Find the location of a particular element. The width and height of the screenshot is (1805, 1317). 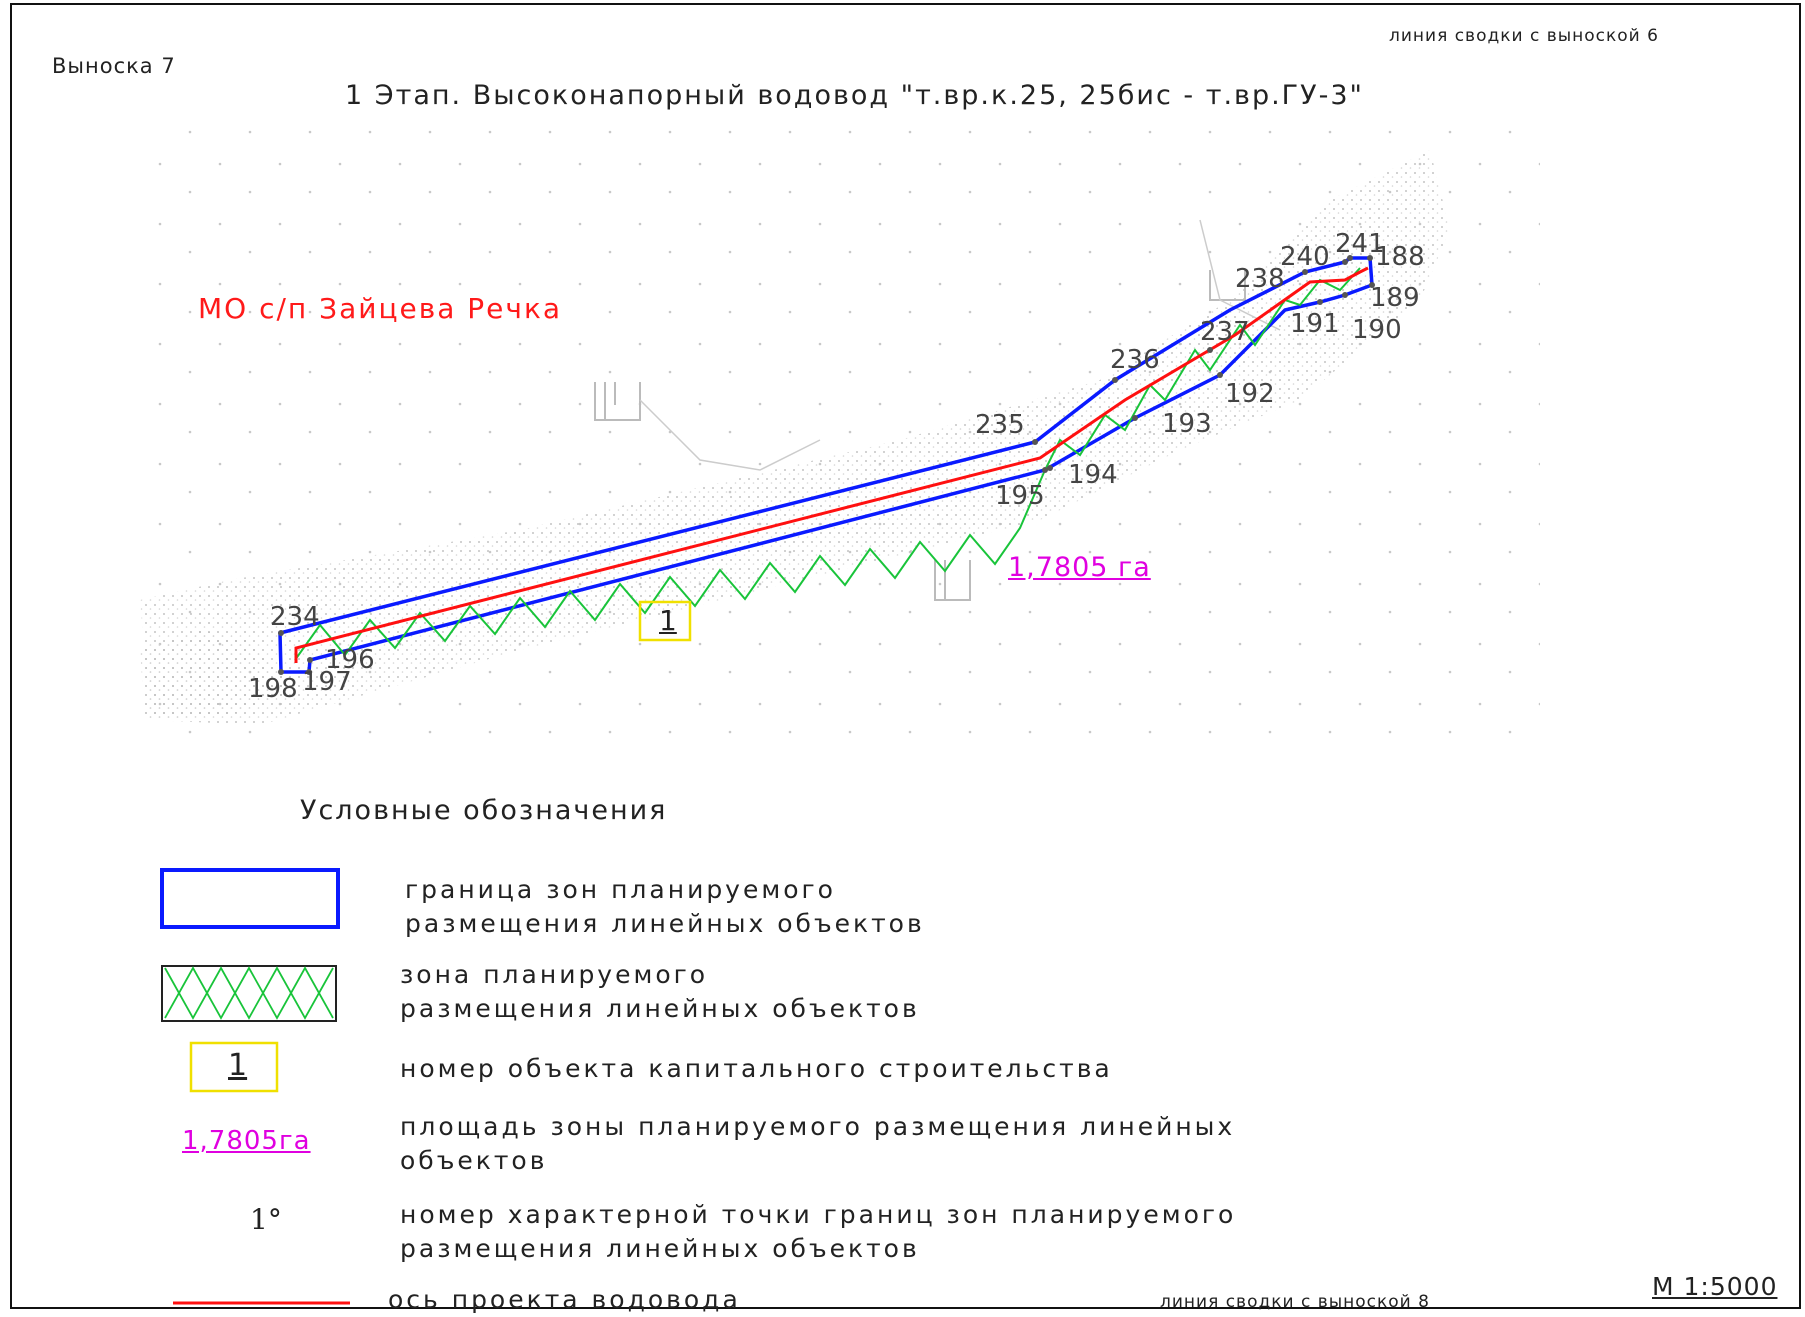

legend-item-axis: ось проекта водовода is located at coordinates (564, 1299).